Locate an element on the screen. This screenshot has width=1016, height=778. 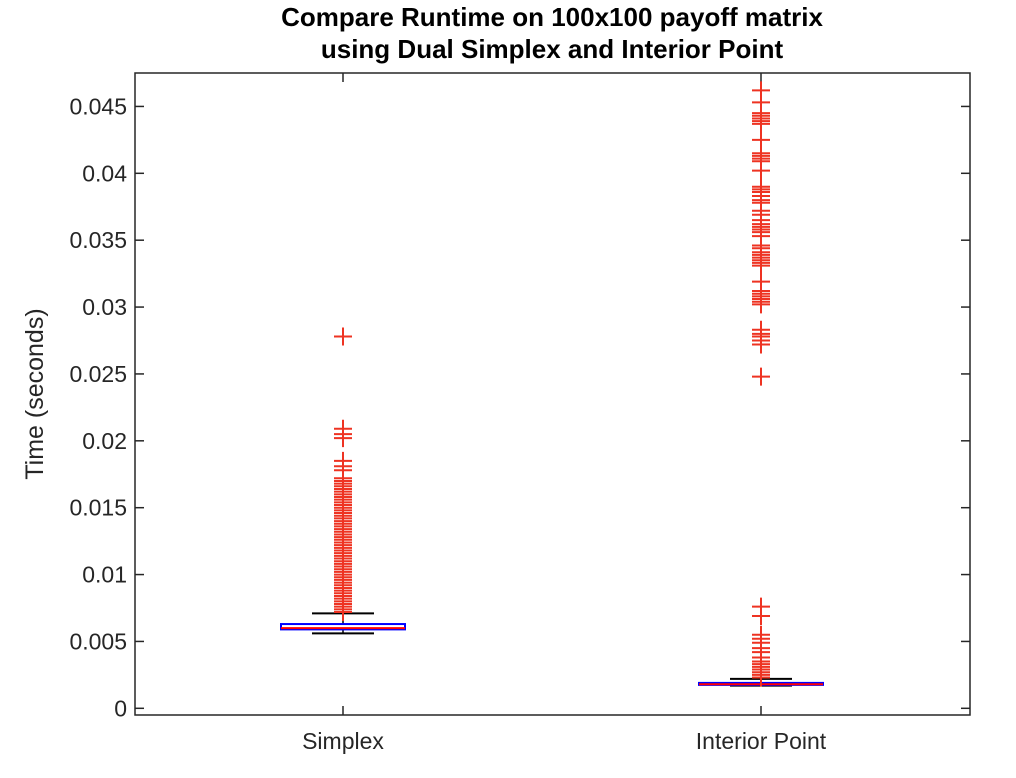
chart-title-line-2: using Dual Simplex and Interior Point is located at coordinates (552, 49).